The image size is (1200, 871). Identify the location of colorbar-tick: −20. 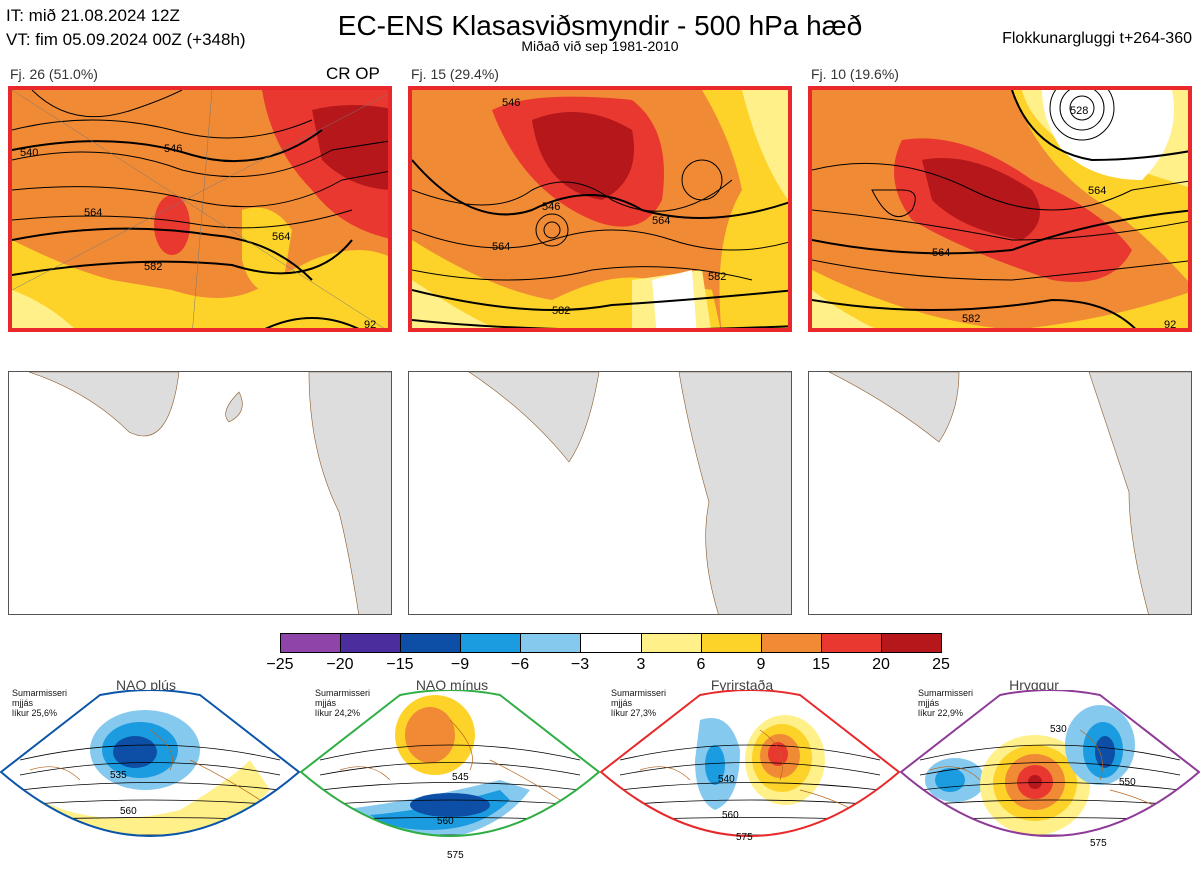
(340, 664).